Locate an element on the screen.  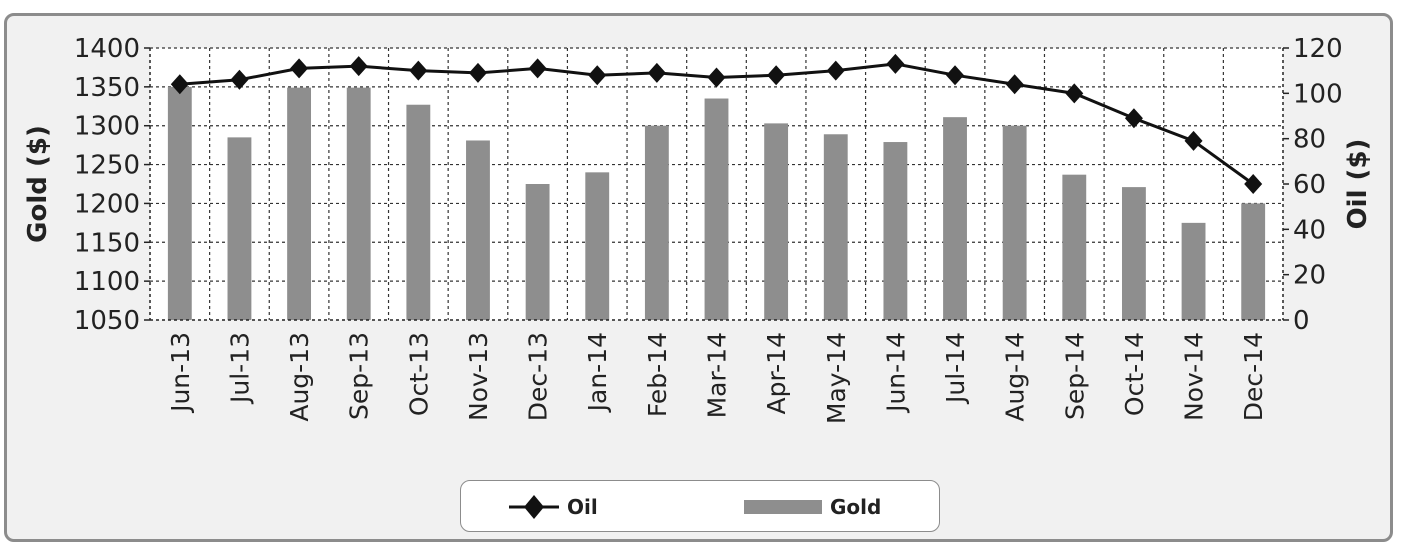
tick-label-left: 1250 is located at coordinates (107, 166).